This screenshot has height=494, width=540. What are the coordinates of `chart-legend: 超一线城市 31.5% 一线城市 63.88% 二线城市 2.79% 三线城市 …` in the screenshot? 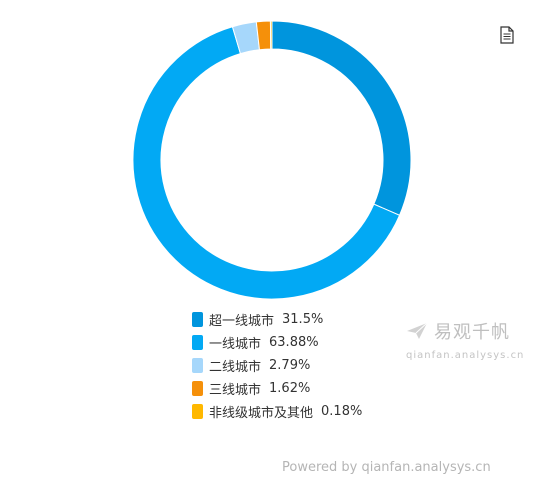 It's located at (277, 365).